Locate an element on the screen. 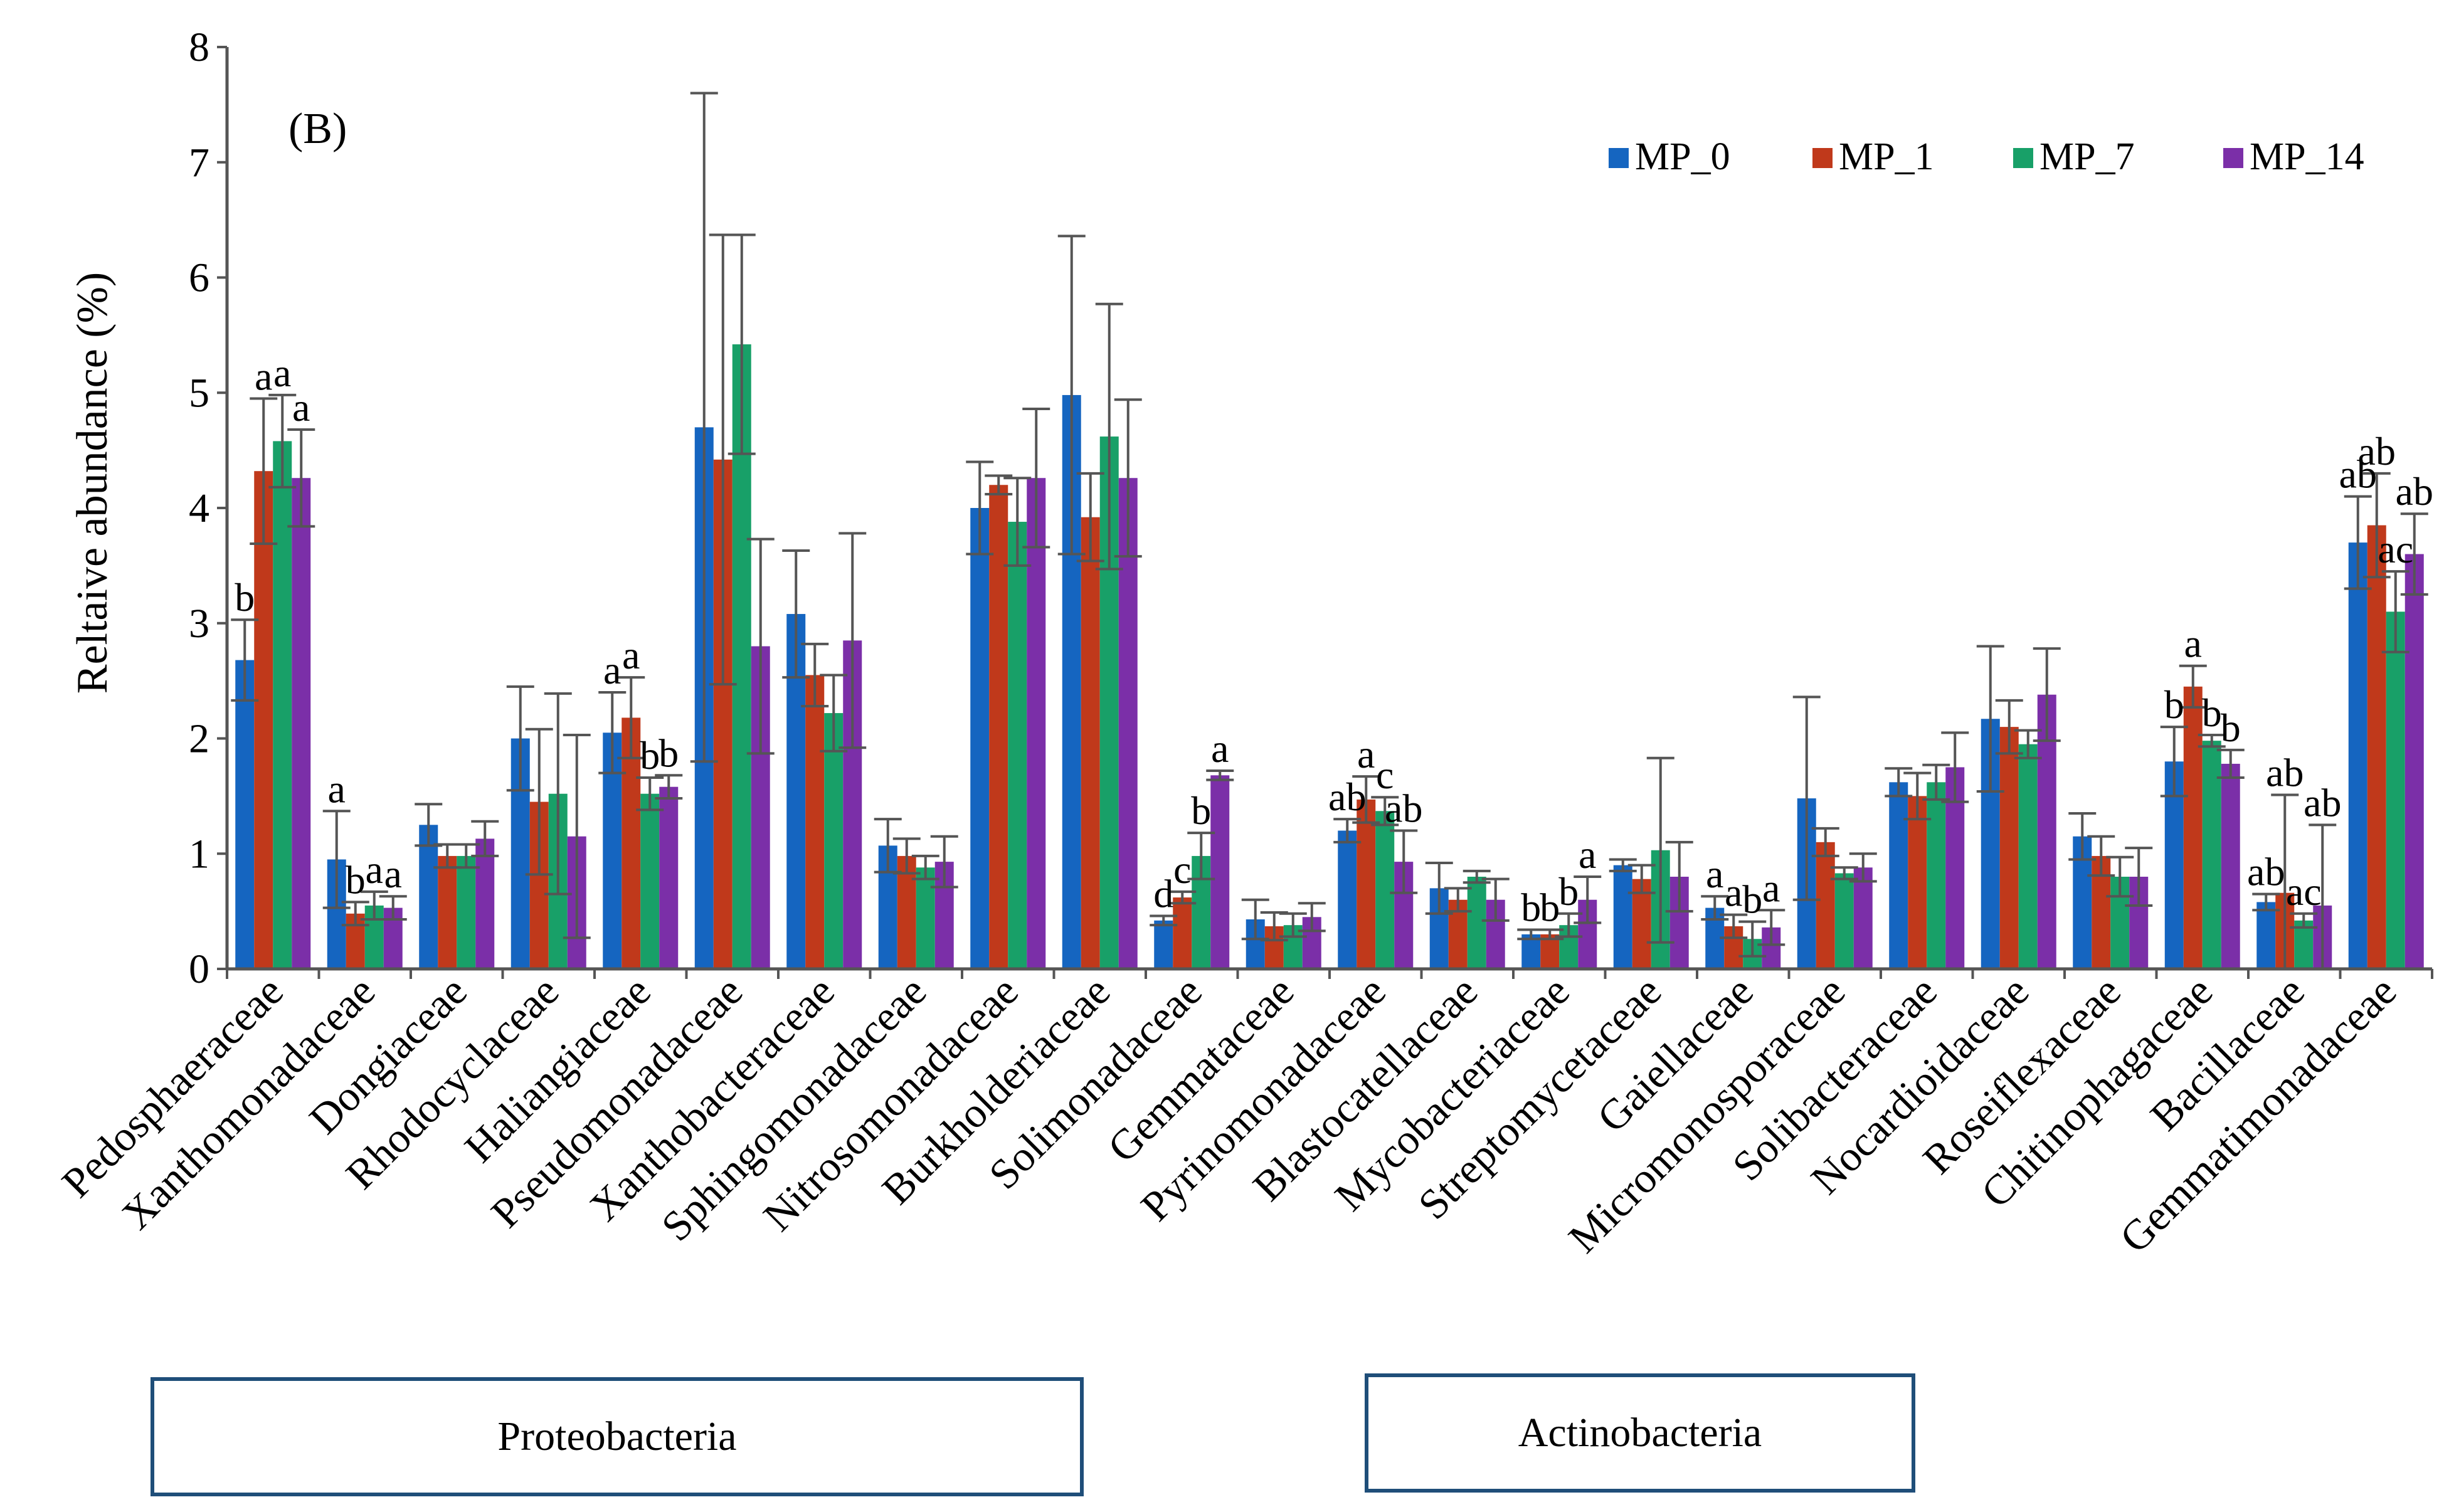 The width and height of the screenshot is (2444, 1512). error-bar-MP_14-Solimonadaceae is located at coordinates (1220, 775).